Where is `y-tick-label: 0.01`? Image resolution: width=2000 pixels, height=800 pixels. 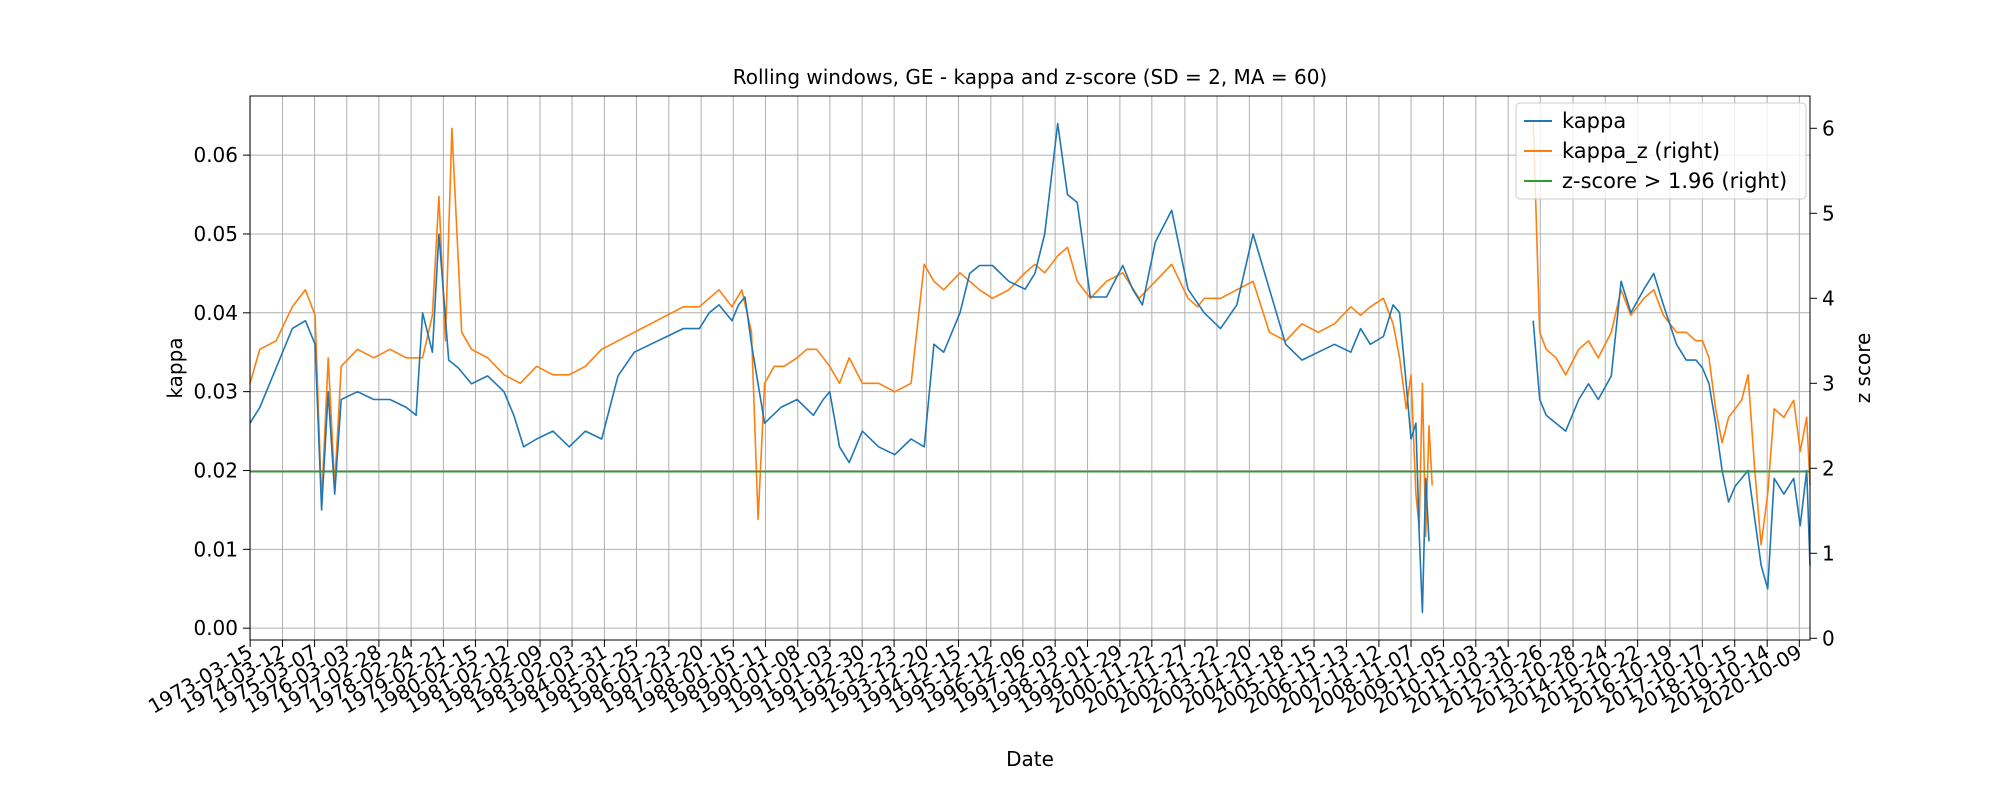
y-tick-label: 0.01 is located at coordinates (215, 549).